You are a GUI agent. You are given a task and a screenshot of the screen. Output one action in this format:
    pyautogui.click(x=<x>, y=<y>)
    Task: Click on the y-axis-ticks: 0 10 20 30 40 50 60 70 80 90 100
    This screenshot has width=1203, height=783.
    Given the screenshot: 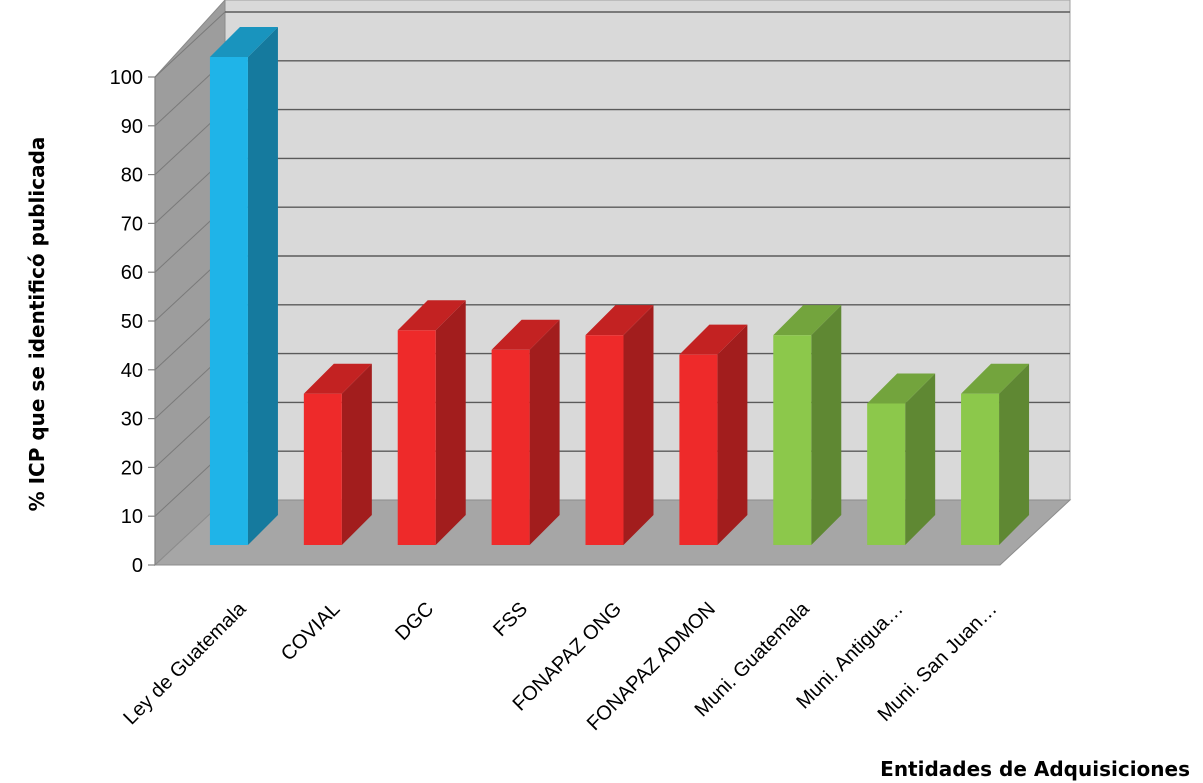 What is the action you would take?
    pyautogui.click(x=133, y=322)
    